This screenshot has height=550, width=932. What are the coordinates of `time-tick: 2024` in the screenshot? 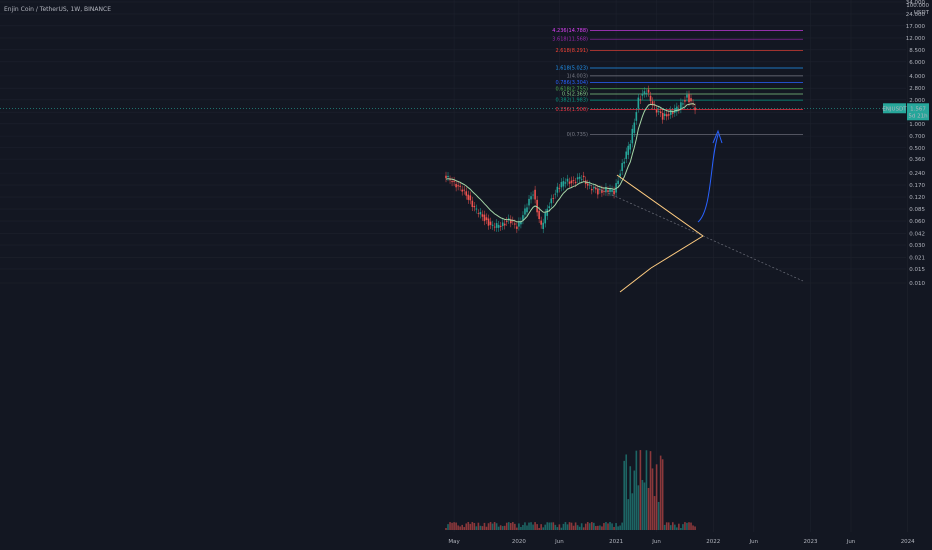 It's located at (908, 542).